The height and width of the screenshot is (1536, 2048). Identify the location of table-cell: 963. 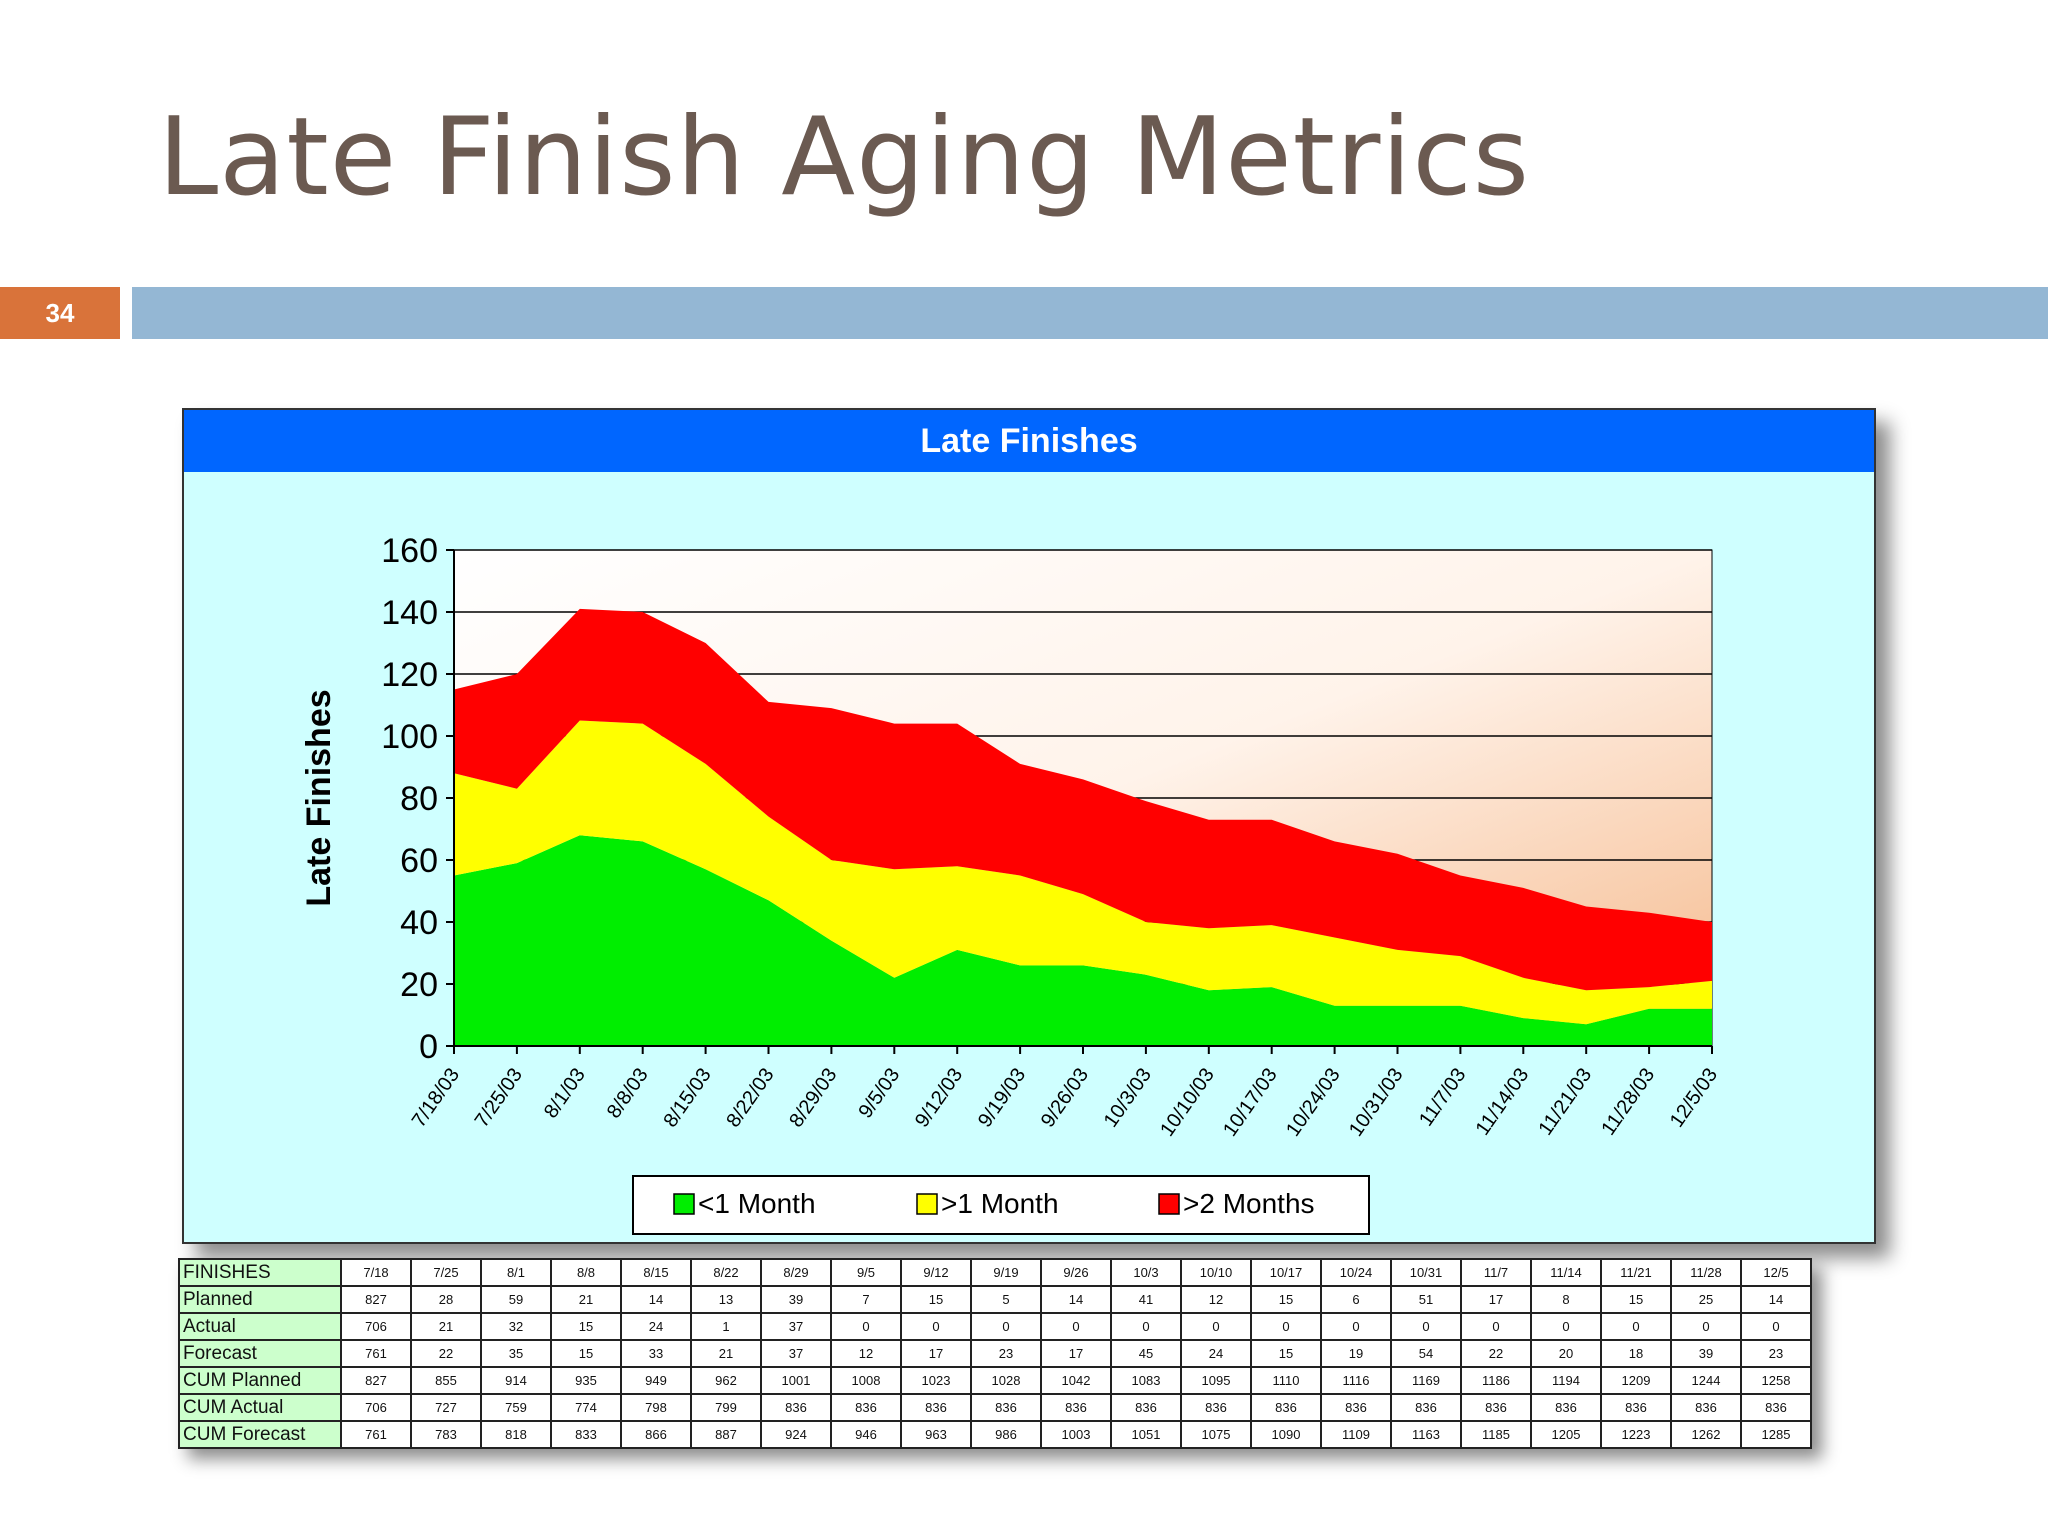
(936, 1434).